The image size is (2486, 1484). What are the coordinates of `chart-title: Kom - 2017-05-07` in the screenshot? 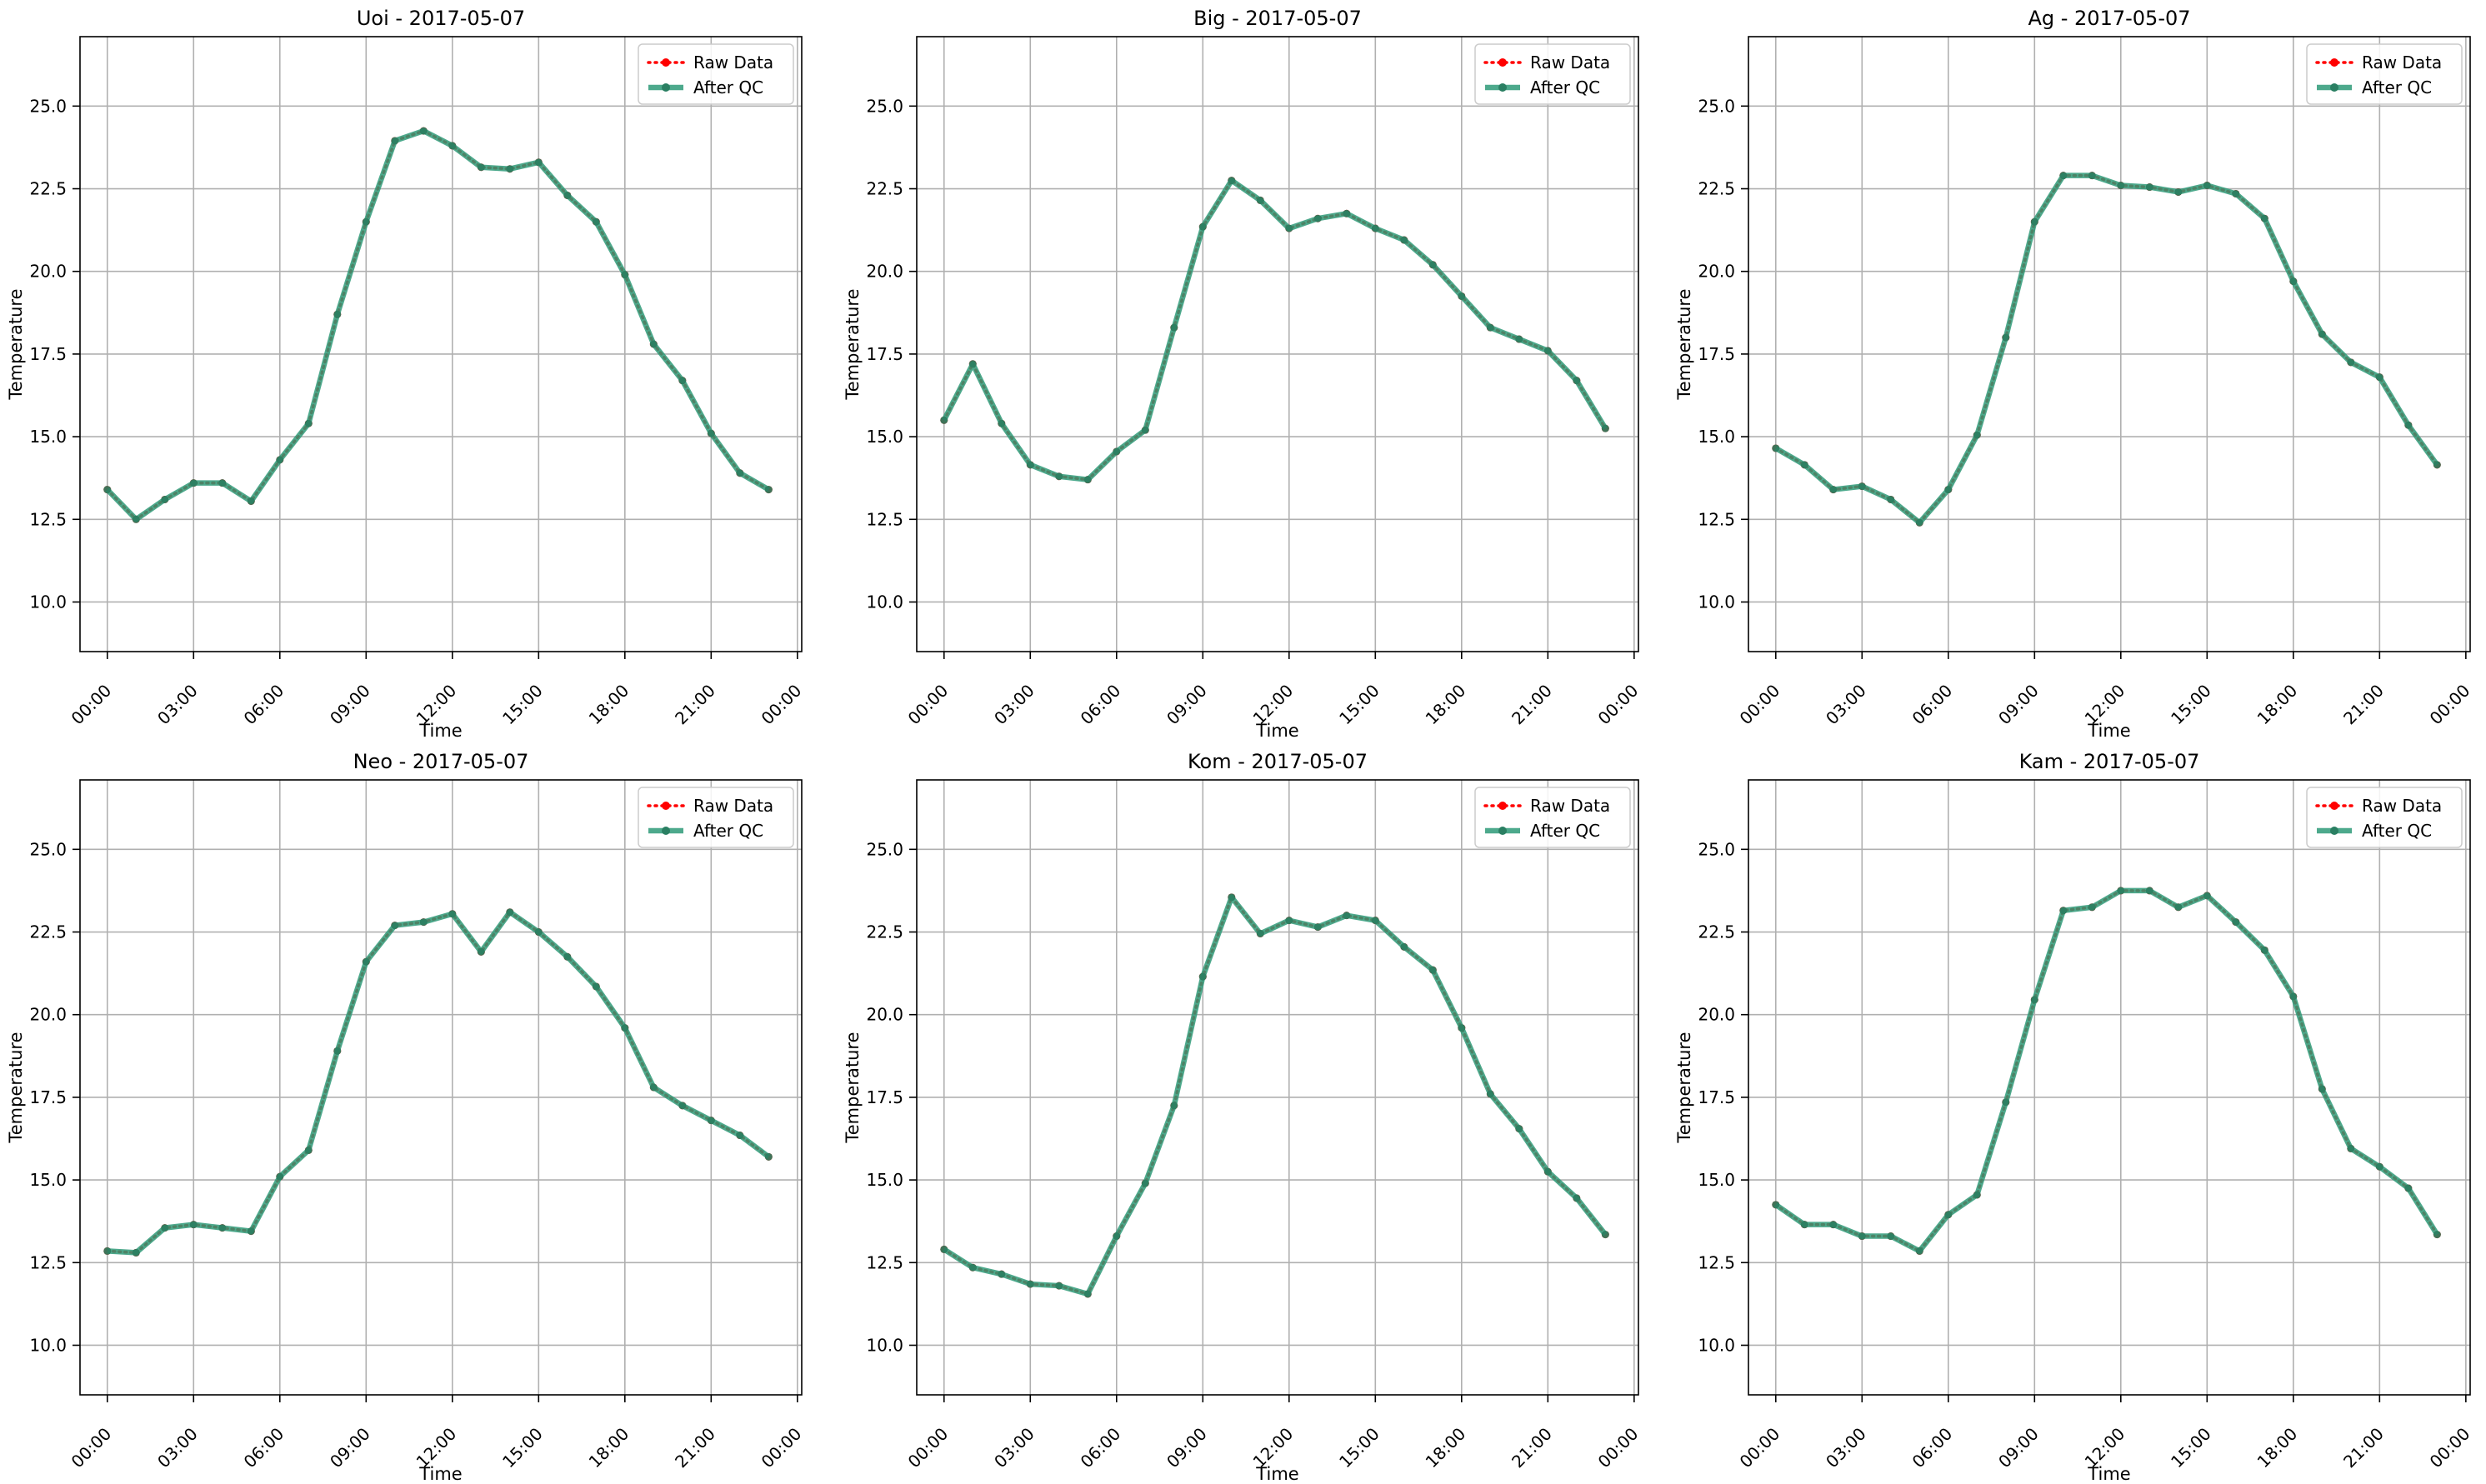 It's located at (1278, 761).